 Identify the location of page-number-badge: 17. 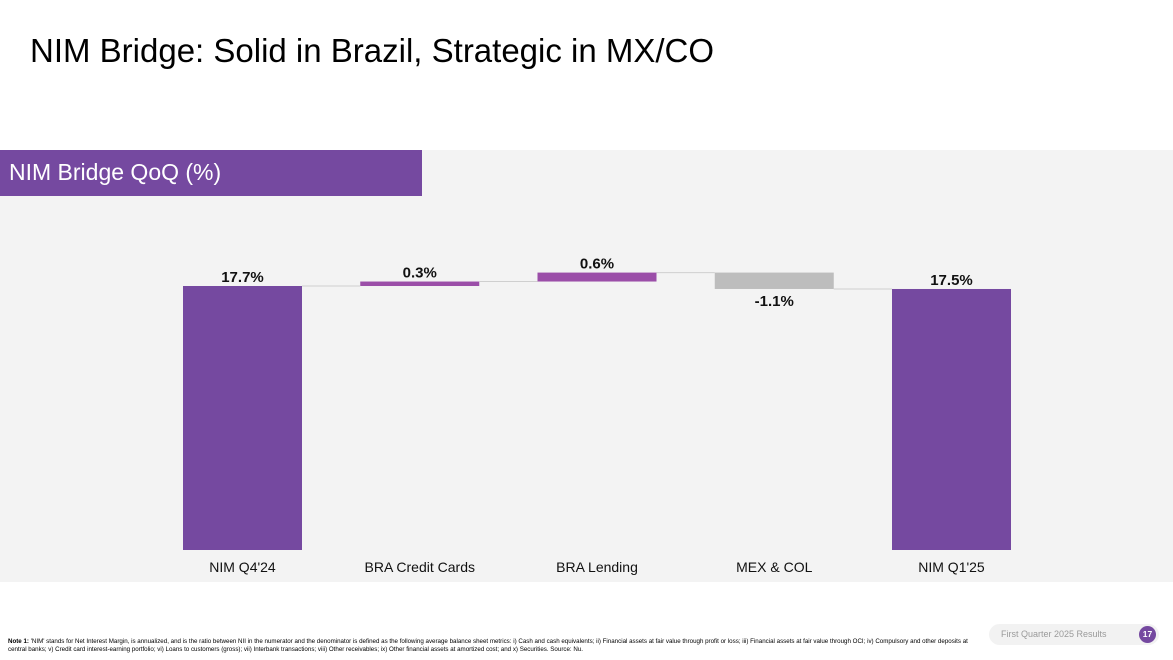
(1147, 634).